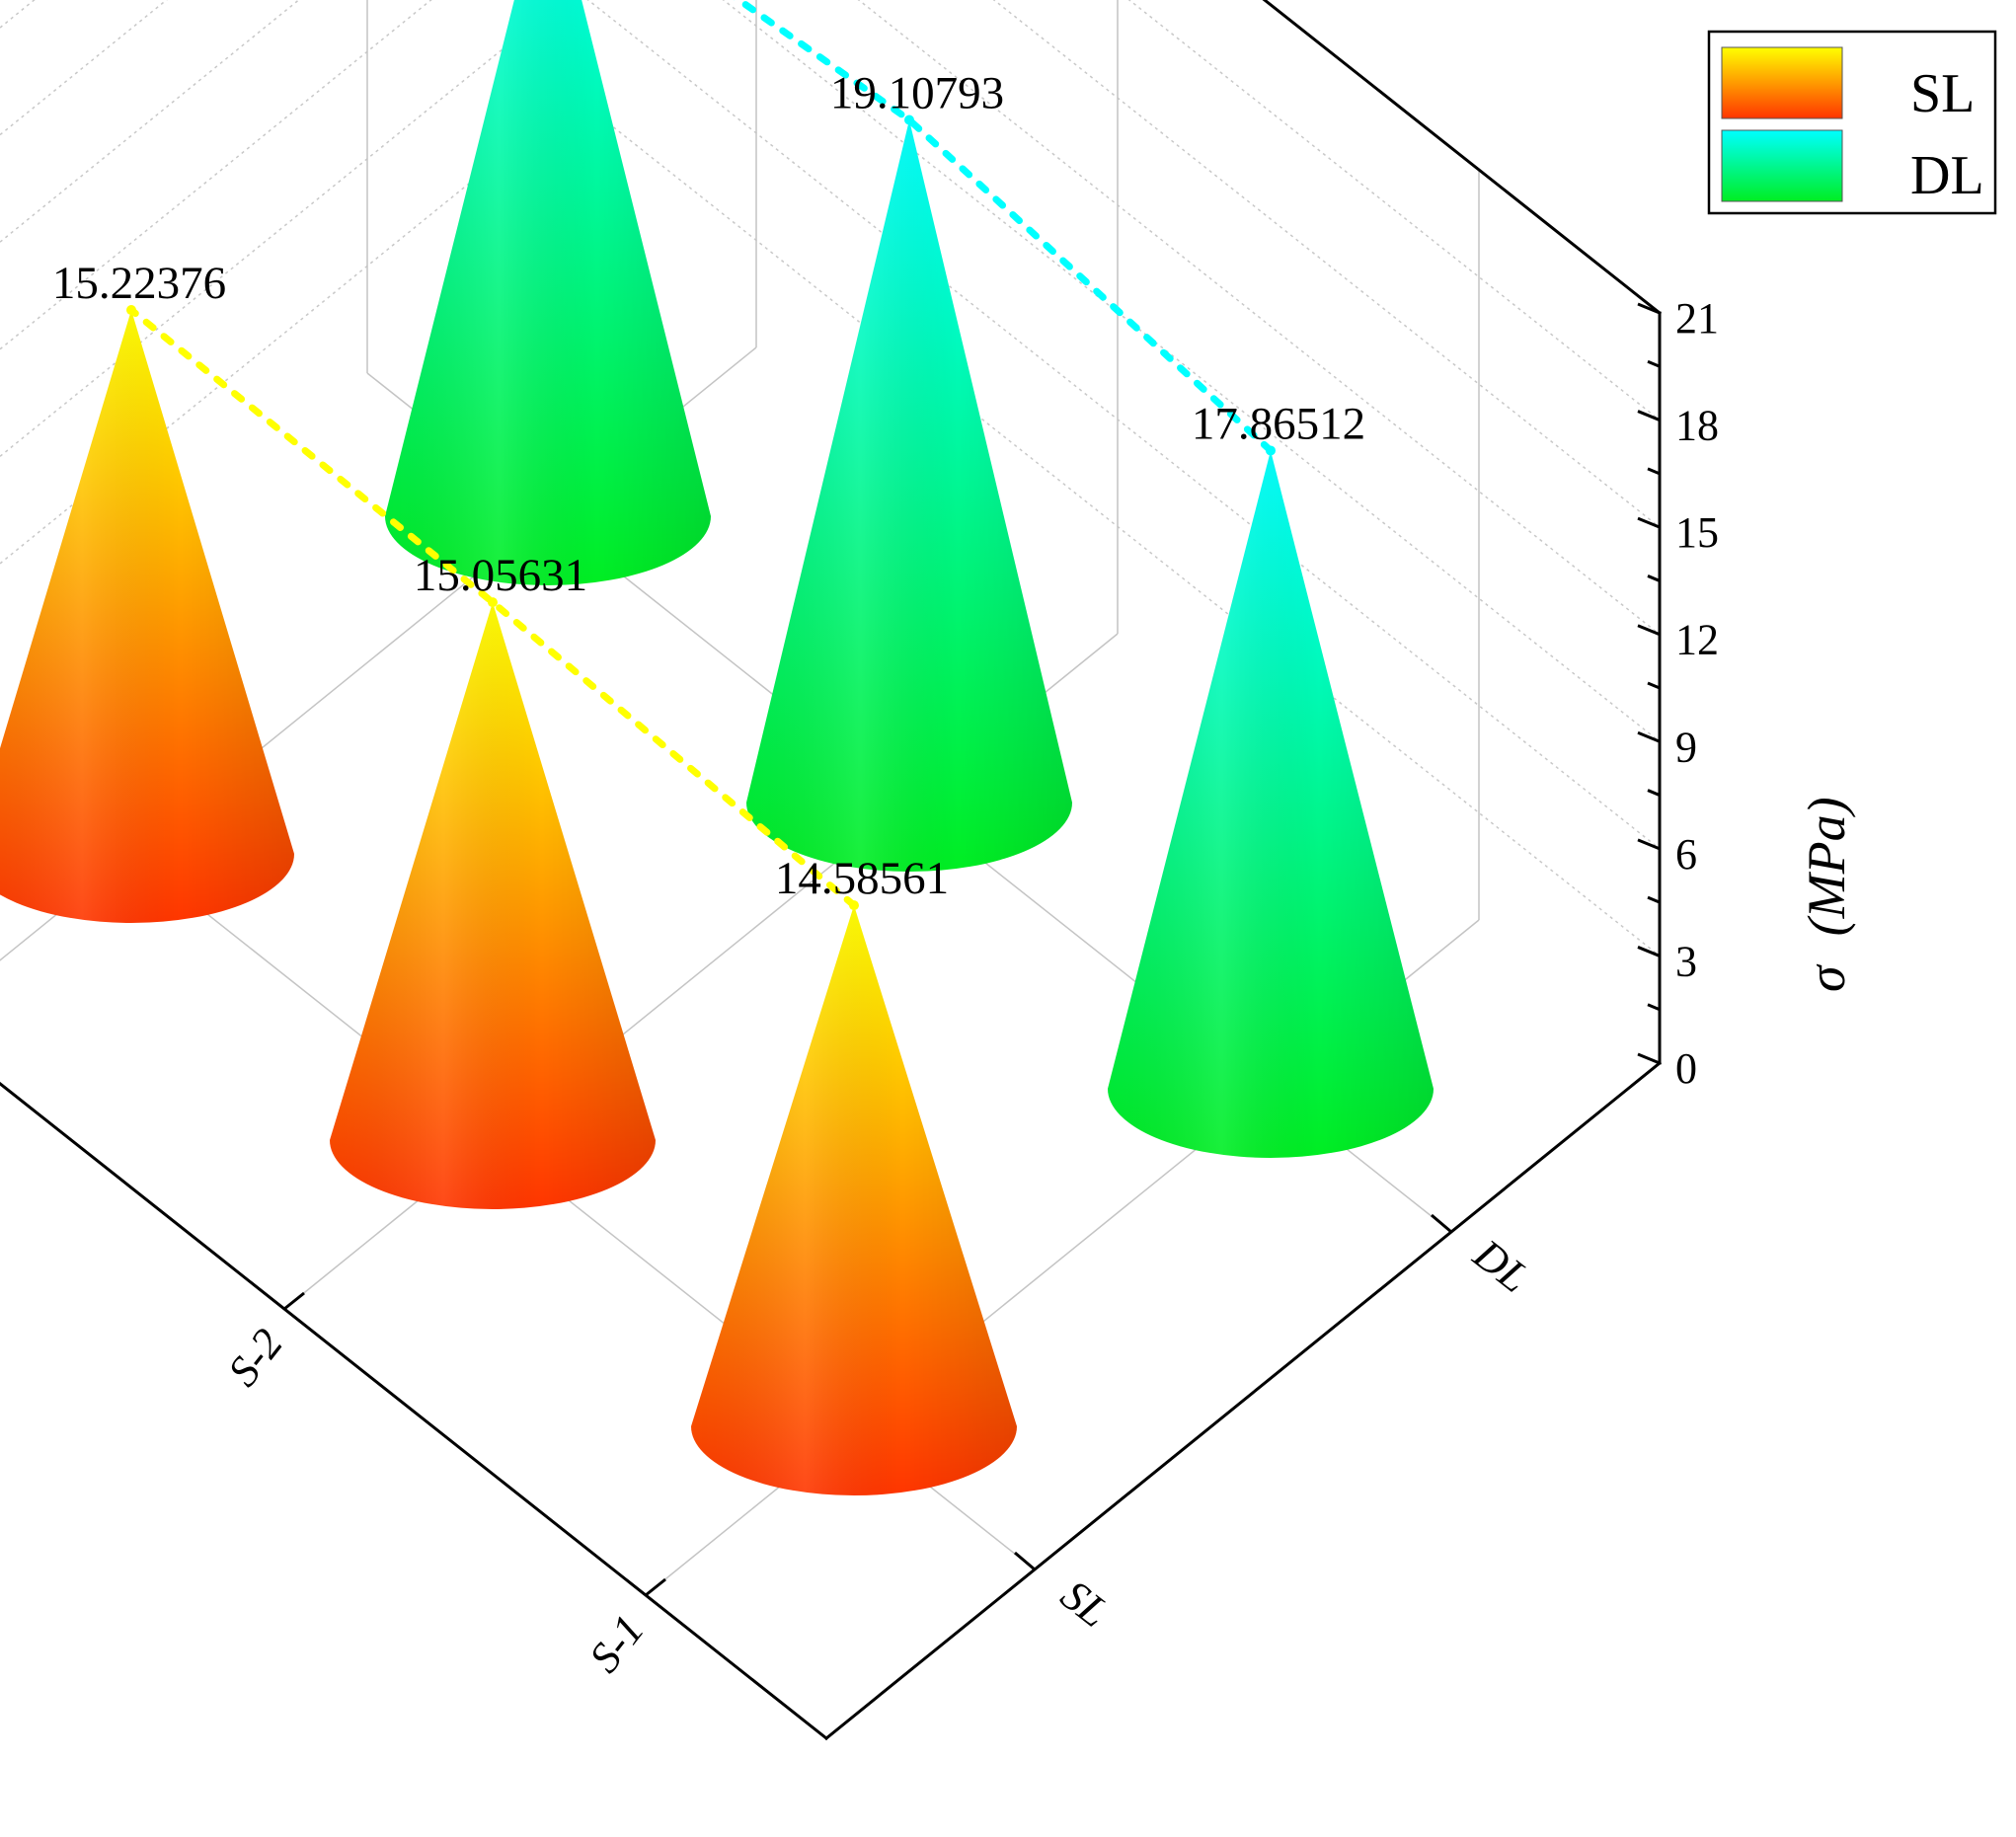  What do you see at coordinates (1278, 424) in the screenshot?
I see `value-label: 17.86512` at bounding box center [1278, 424].